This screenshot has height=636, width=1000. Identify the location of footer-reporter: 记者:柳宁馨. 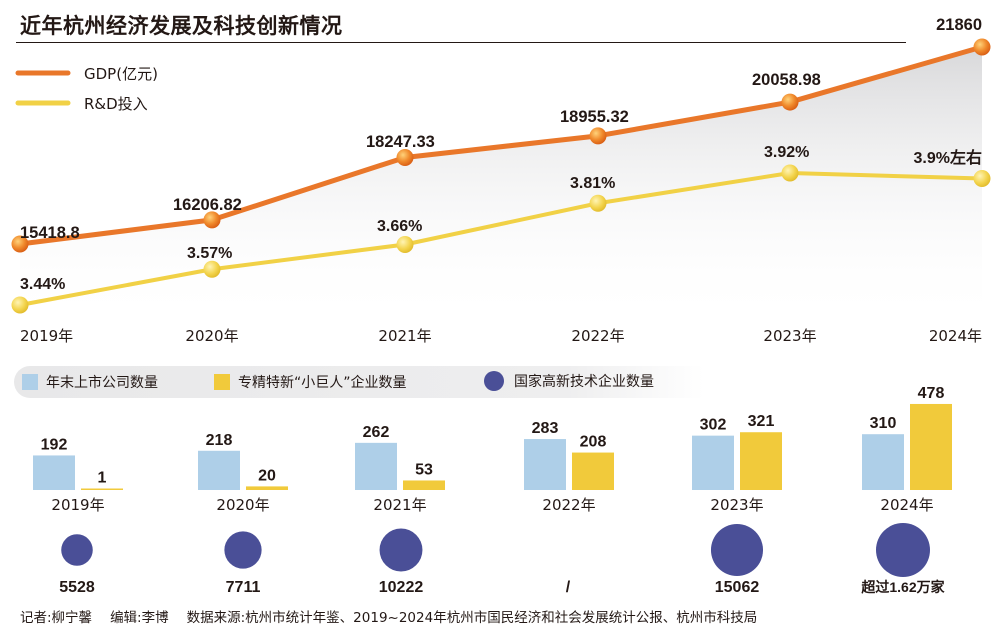
(56, 618).